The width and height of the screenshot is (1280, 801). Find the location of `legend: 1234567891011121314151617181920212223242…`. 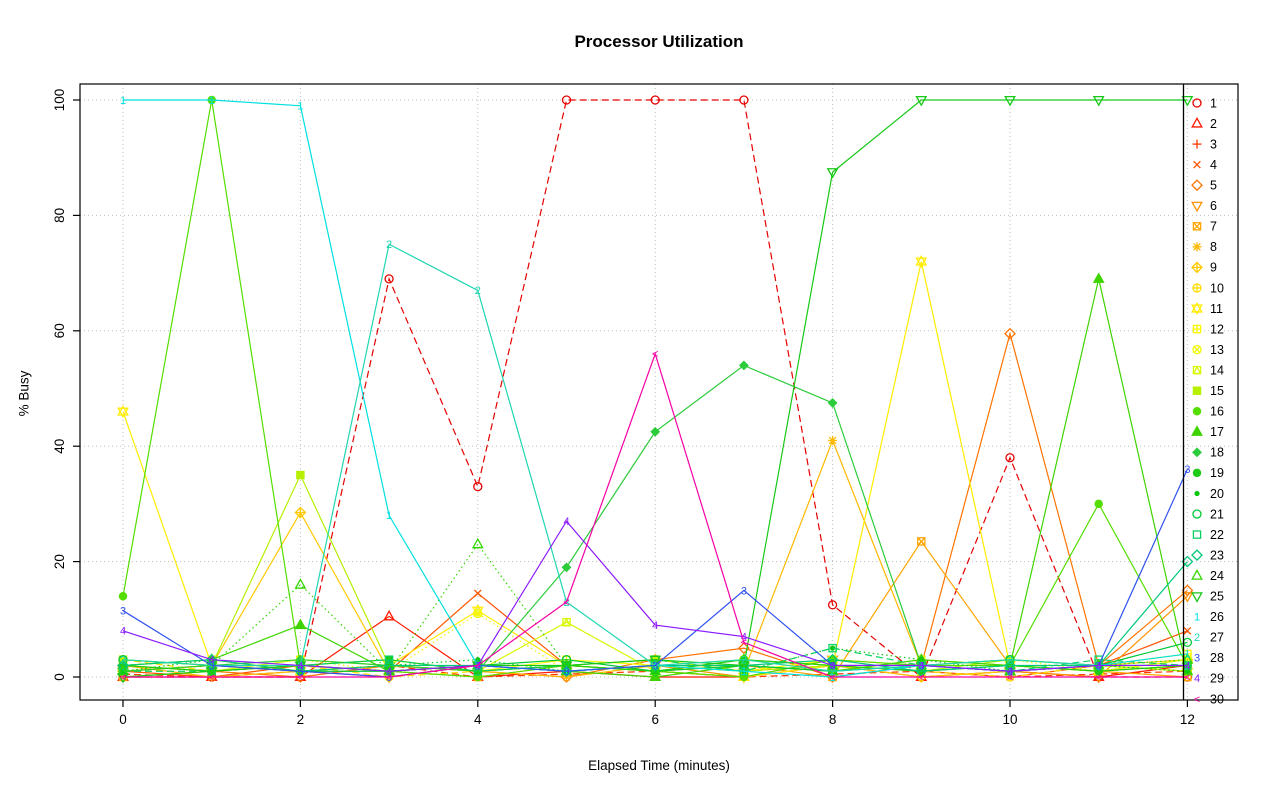

legend: 1234567891011121314151617181920212223242… is located at coordinates (1203, 395).